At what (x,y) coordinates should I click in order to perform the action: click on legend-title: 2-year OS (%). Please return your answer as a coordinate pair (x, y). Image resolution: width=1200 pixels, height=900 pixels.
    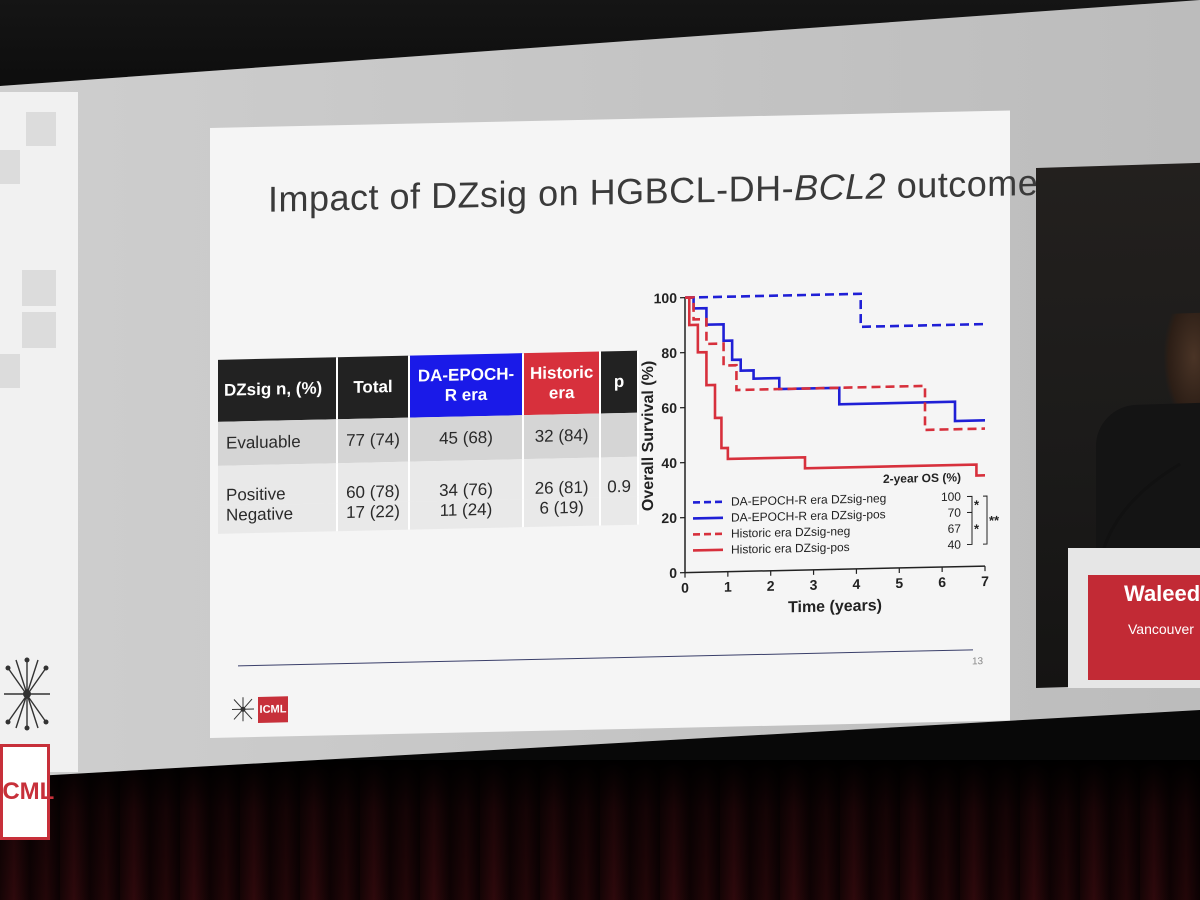
    Looking at the image, I should click on (922, 478).